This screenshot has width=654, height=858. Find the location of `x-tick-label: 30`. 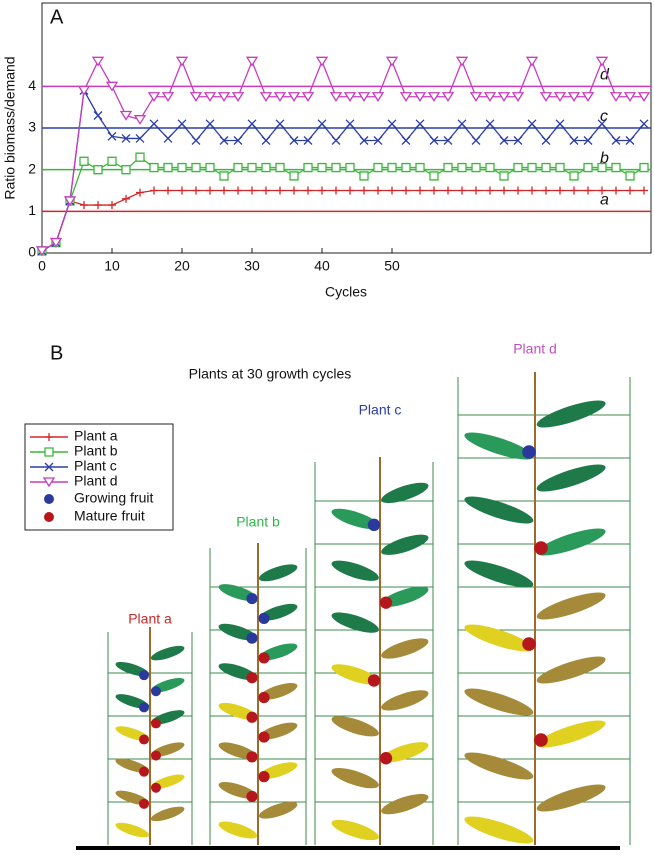

x-tick-label: 30 is located at coordinates (252, 266).